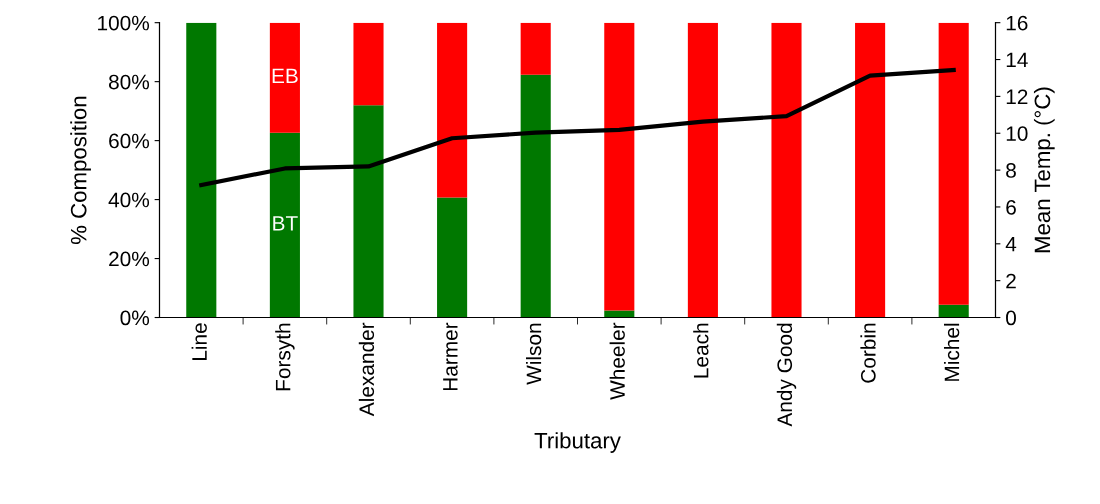 This screenshot has width=1100, height=504. What do you see at coordinates (129, 200) in the screenshot?
I see `y-tick-label: 40%` at bounding box center [129, 200].